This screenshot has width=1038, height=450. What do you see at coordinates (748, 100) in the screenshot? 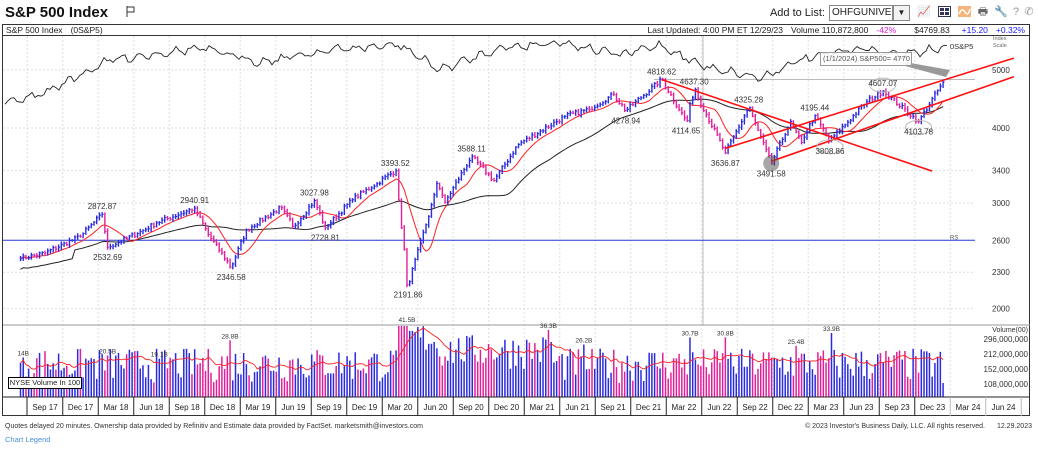
I see `price-label: 4325.28` at bounding box center [748, 100].